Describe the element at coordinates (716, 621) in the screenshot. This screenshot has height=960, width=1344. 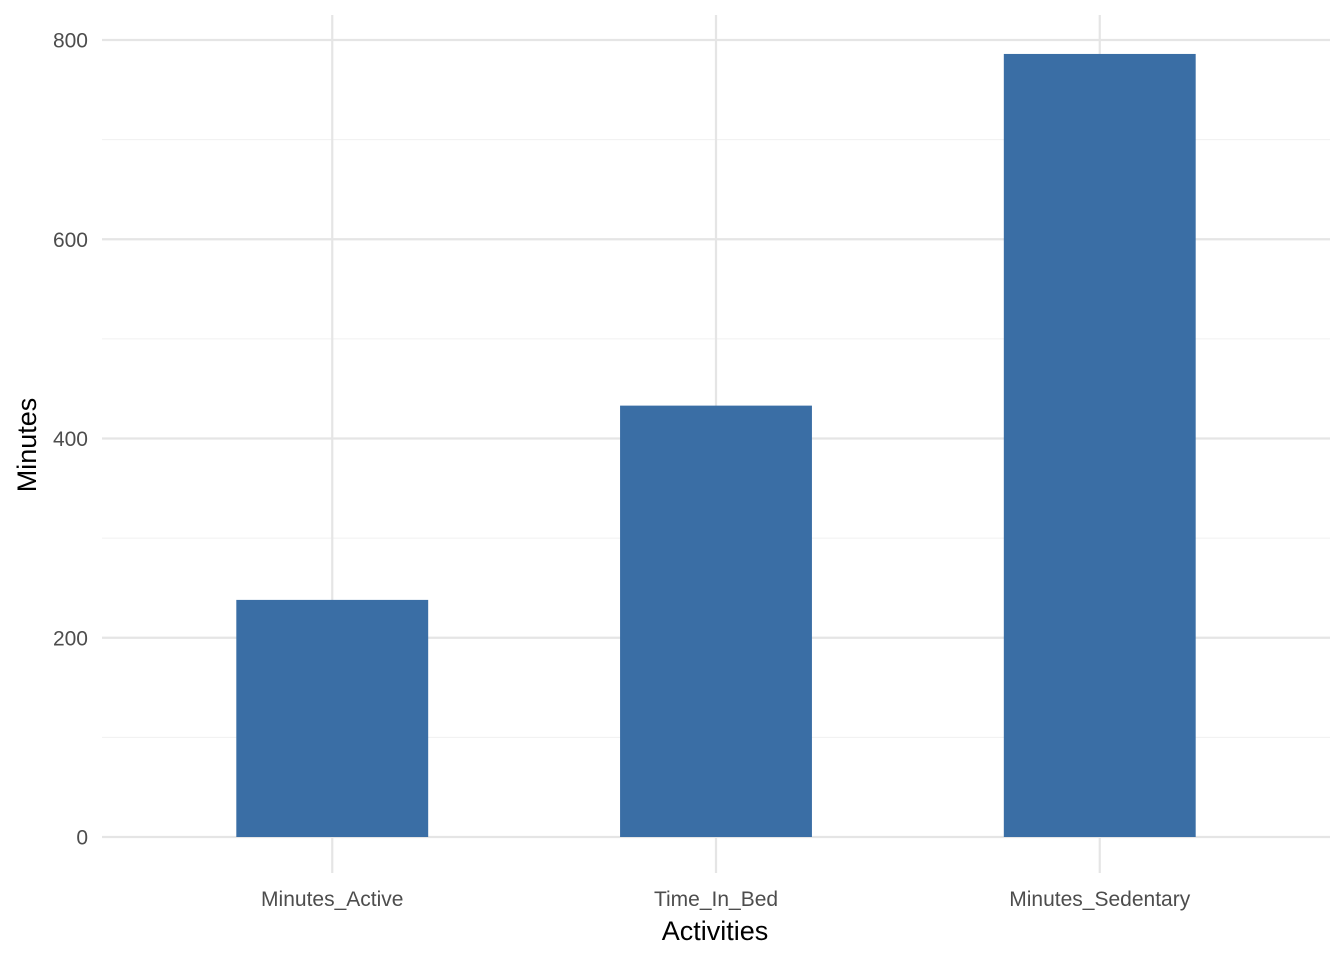
I see `bar-time-in-bed` at that location.